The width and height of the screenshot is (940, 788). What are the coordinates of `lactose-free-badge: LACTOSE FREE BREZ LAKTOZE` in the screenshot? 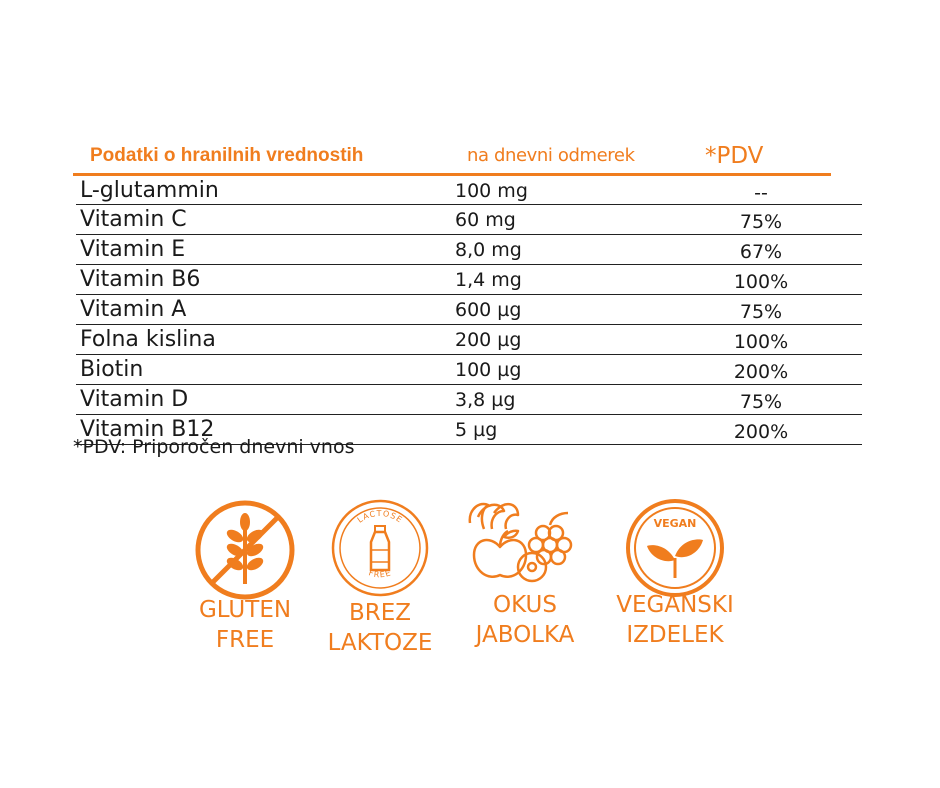 It's located at (380, 575).